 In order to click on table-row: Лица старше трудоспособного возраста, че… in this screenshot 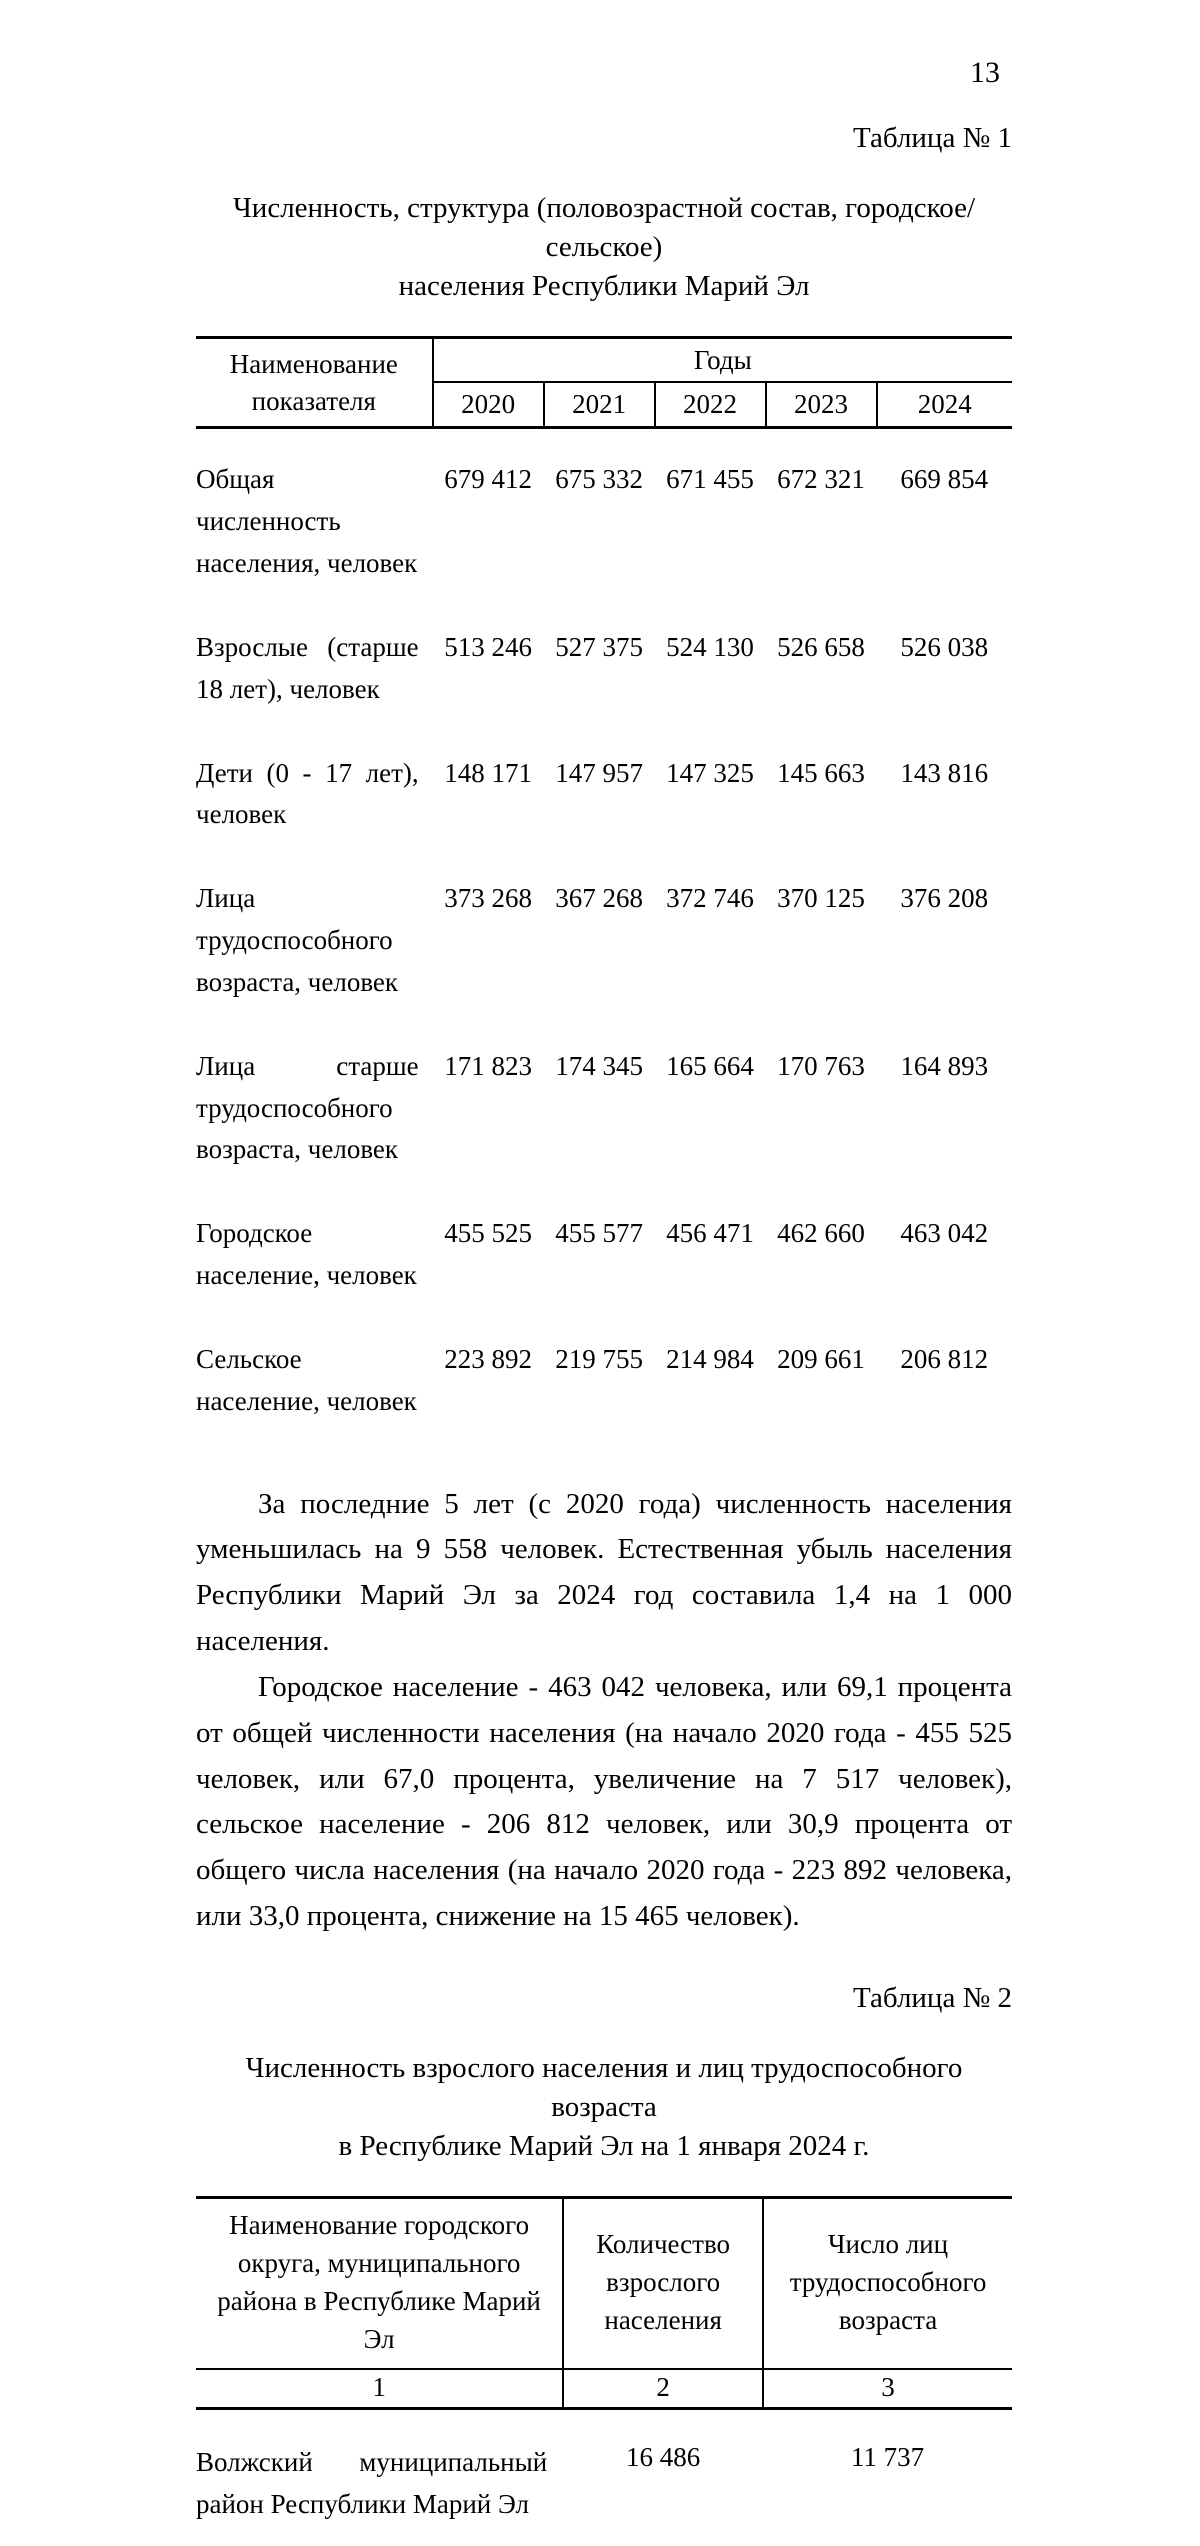, I will do `click(604, 1109)`.